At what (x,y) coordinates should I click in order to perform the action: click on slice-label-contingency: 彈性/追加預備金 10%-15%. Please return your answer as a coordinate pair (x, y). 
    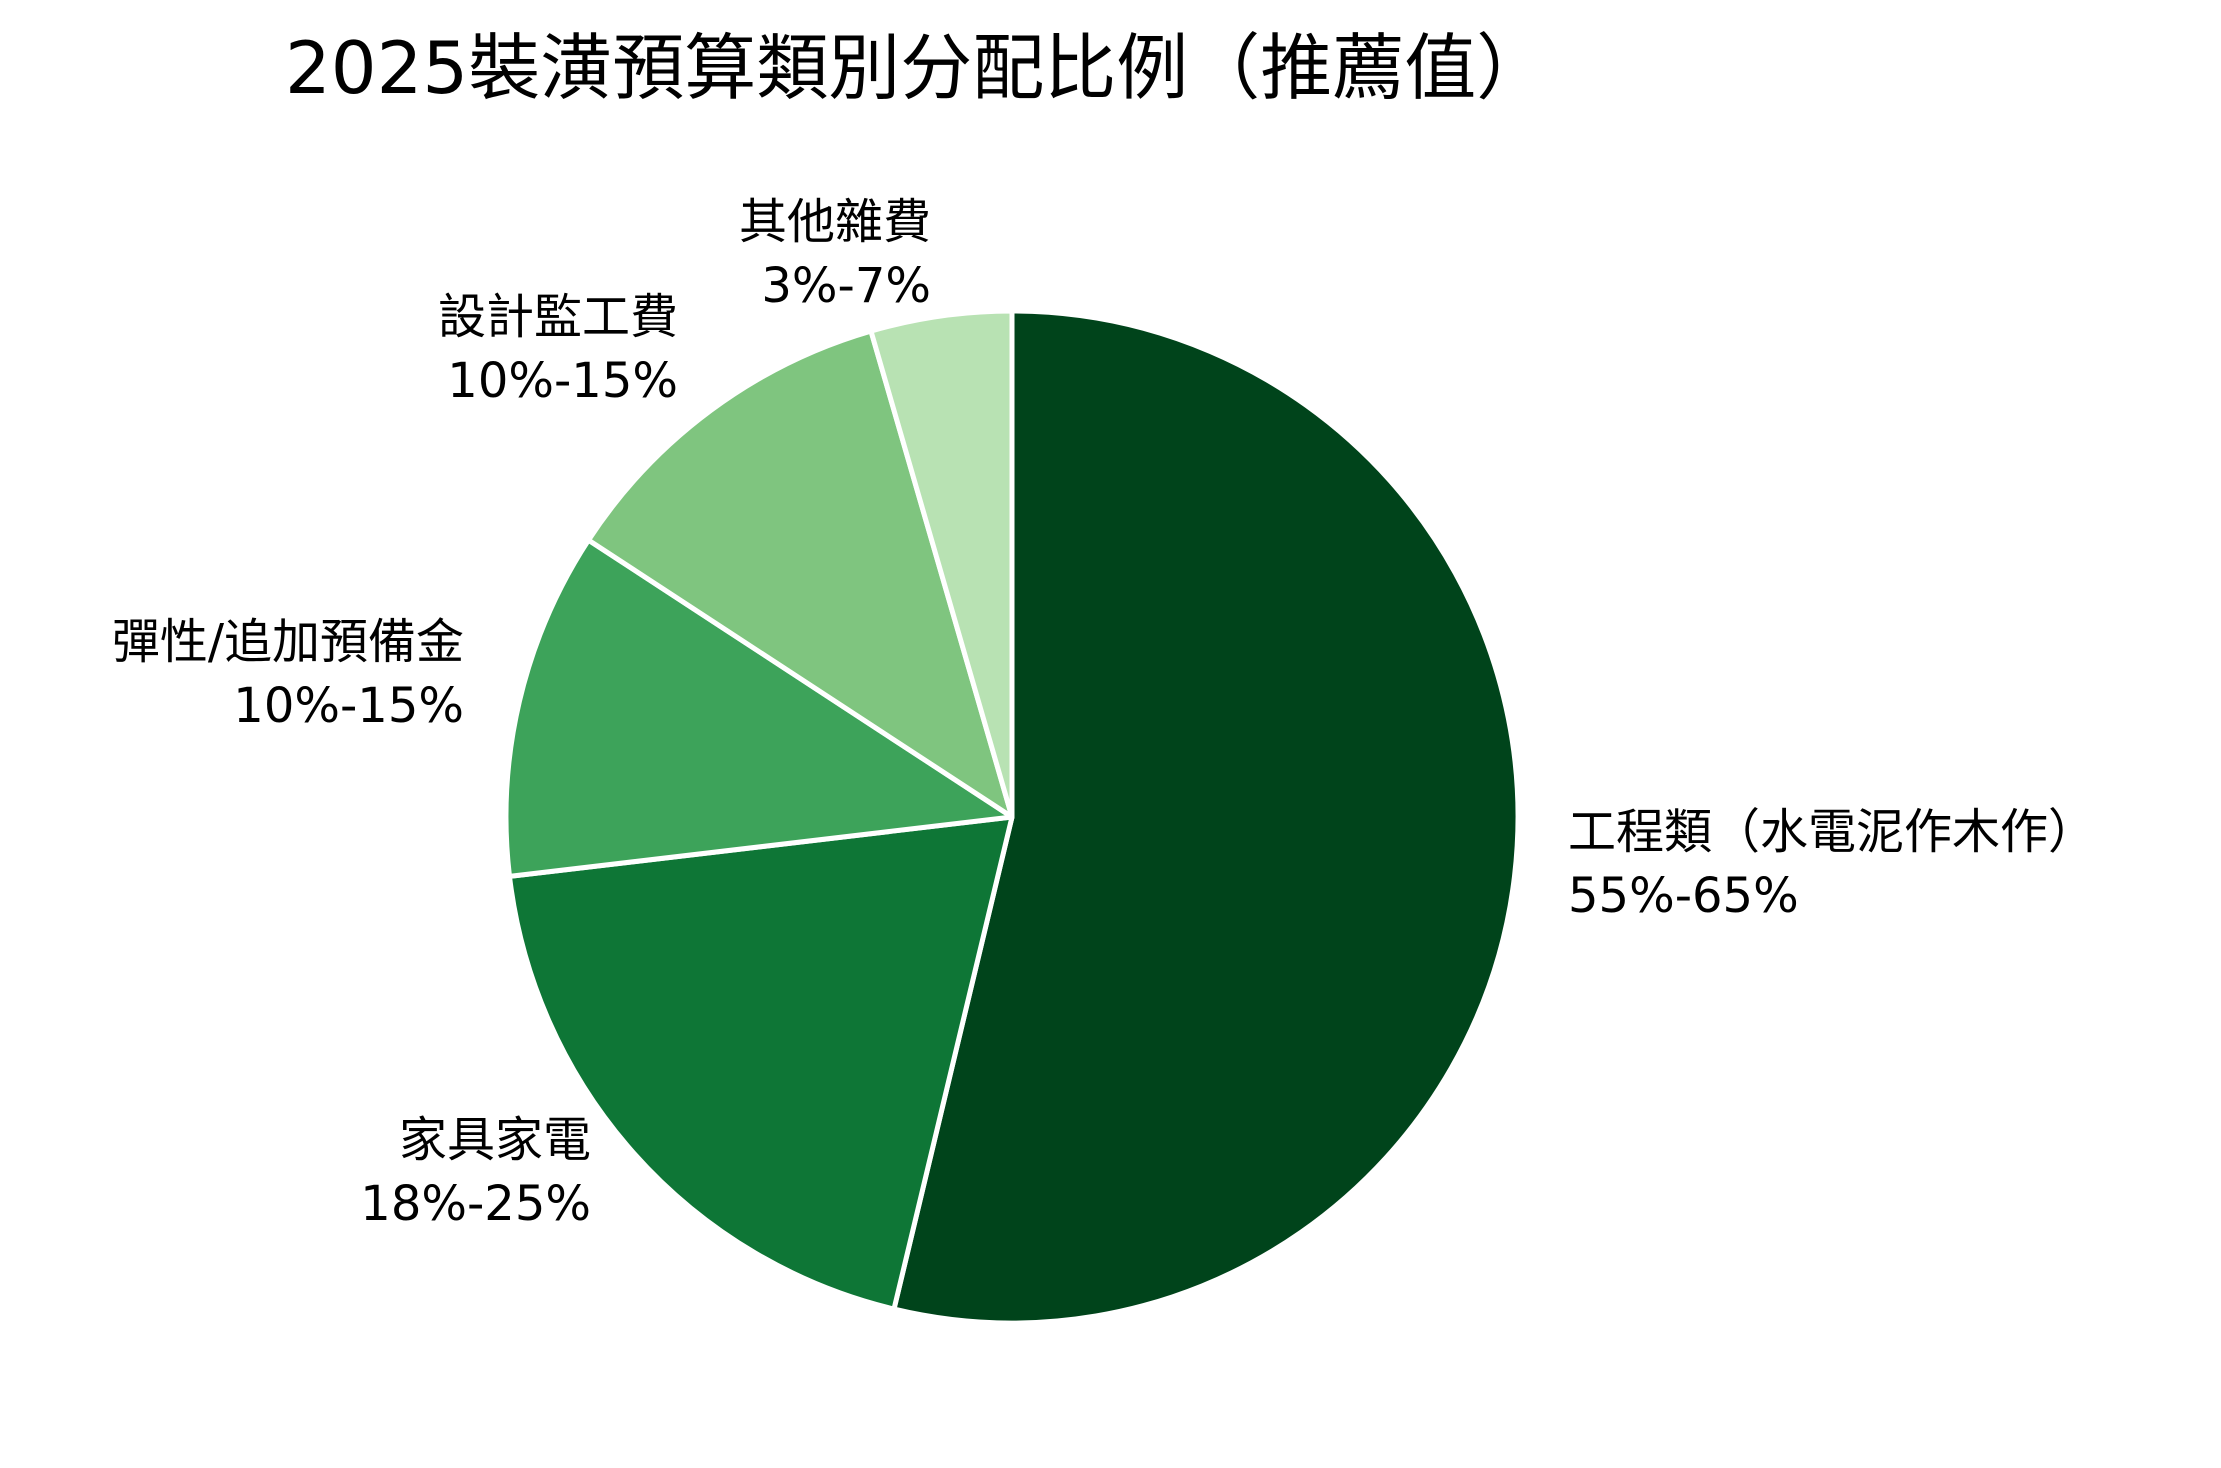
    Looking at the image, I should click on (288, 674).